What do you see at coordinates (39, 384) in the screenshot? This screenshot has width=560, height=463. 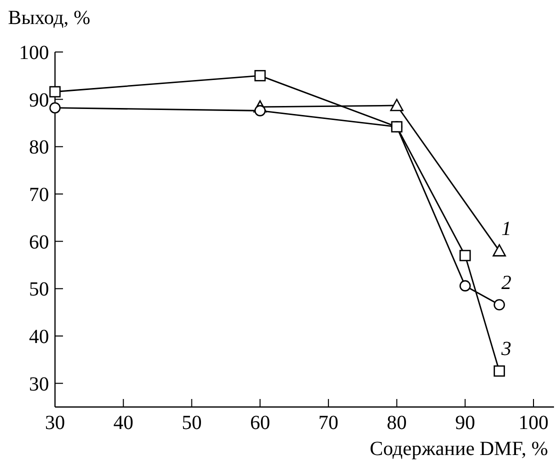 I see `y-tick-label: 30` at bounding box center [39, 384].